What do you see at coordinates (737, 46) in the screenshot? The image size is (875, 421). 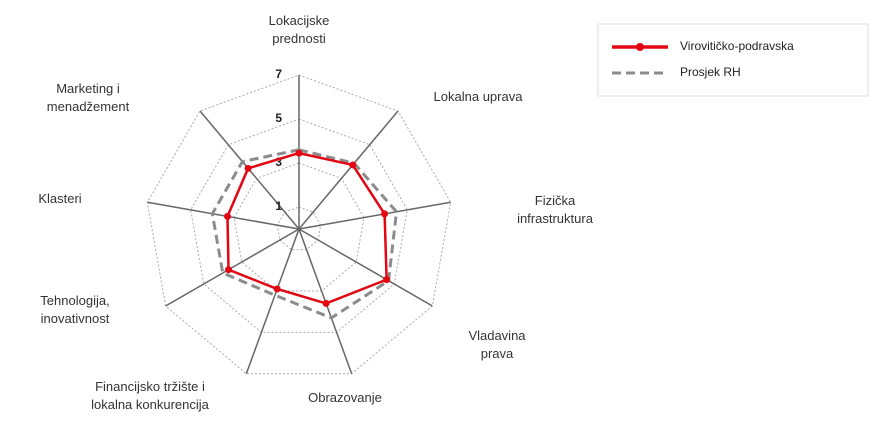 I see `legend-label: Virovitičko-podravska` at bounding box center [737, 46].